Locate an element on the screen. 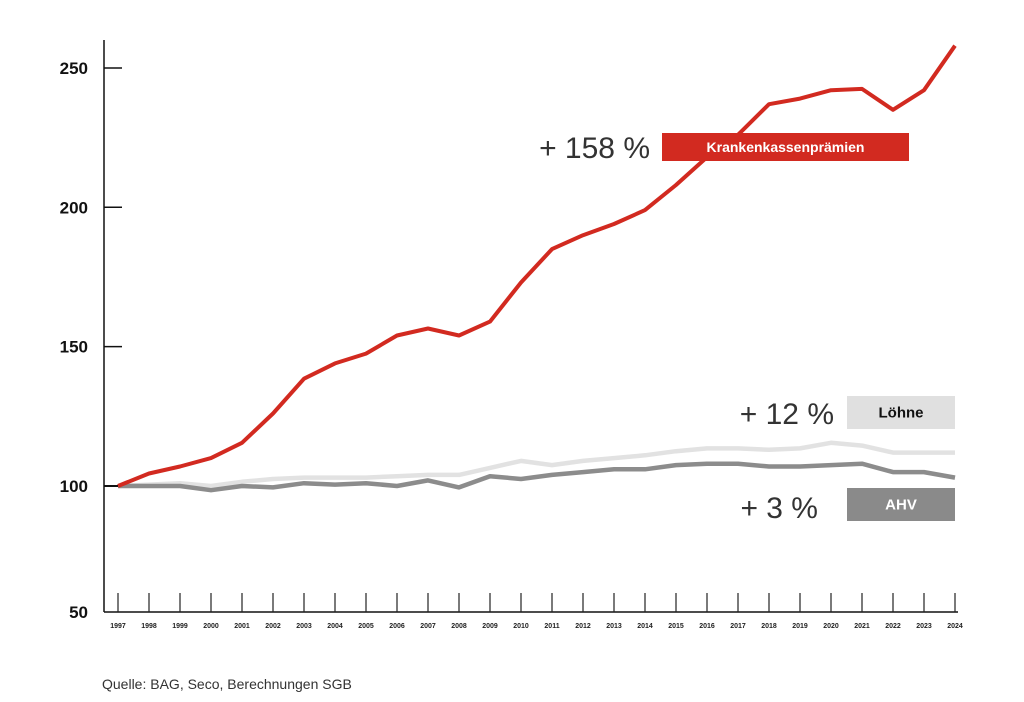 Image resolution: width=1024 pixels, height=702 pixels. x-tick-label: 2014 is located at coordinates (645, 626).